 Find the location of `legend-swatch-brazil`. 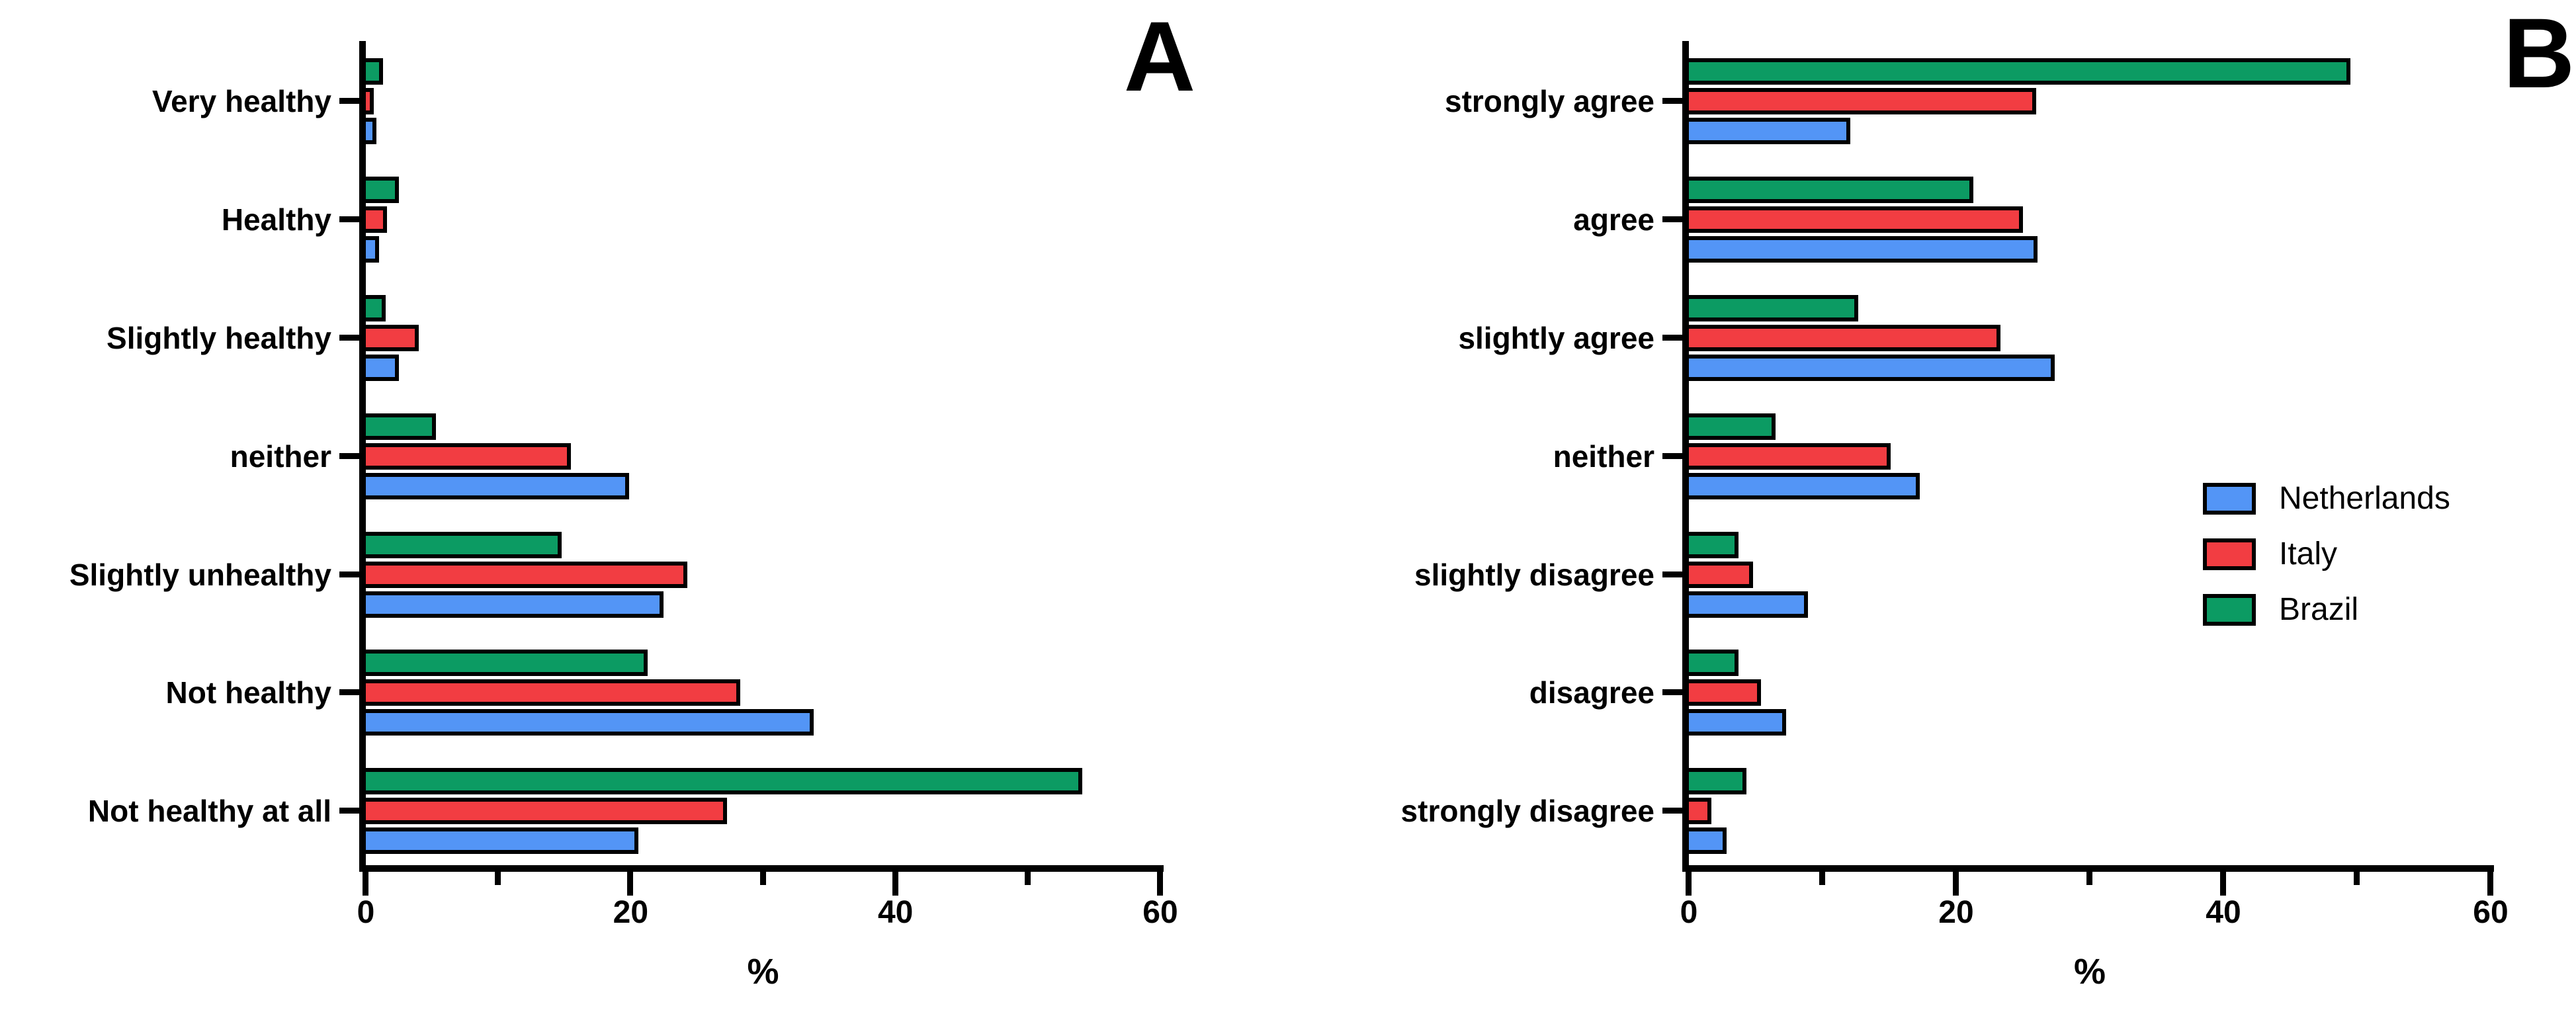

legend-swatch-brazil is located at coordinates (2229, 610).